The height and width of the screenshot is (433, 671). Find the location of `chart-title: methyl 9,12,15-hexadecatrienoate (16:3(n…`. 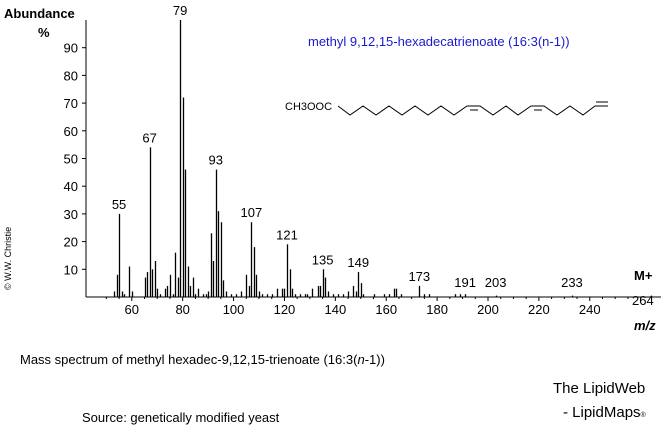

chart-title: methyl 9,12,15-hexadecatrienoate (16:3(n… is located at coordinates (439, 41).